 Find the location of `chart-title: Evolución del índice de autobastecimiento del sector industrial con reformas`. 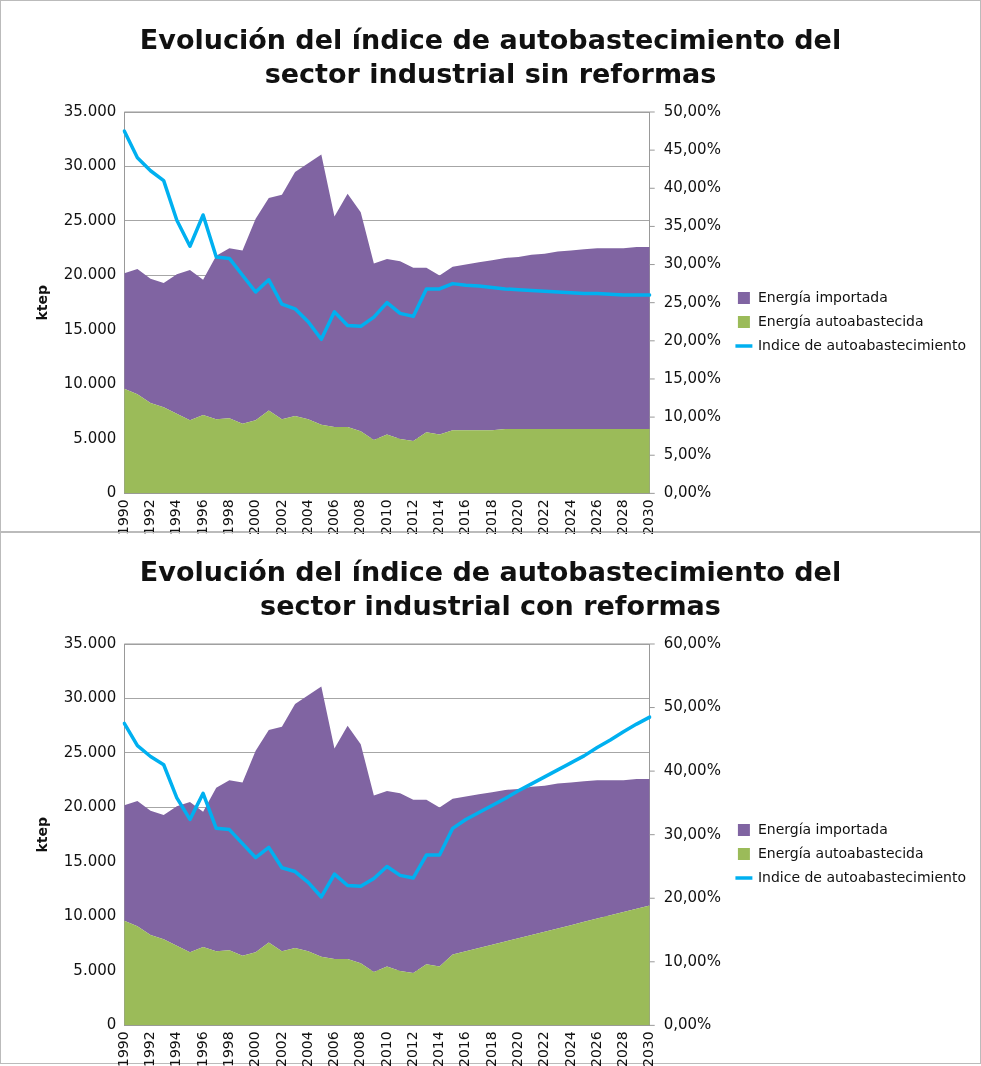

chart-title: Evolución del índice de autobastecimiento del sector industrial con reformas is located at coordinates (490, 588).